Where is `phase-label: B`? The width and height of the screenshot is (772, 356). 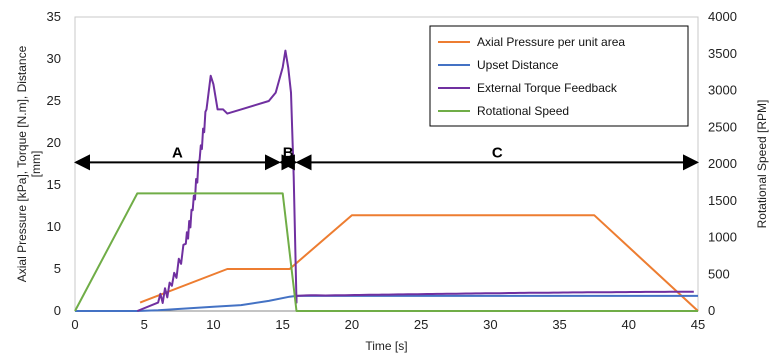 phase-label: B is located at coordinates (288, 152).